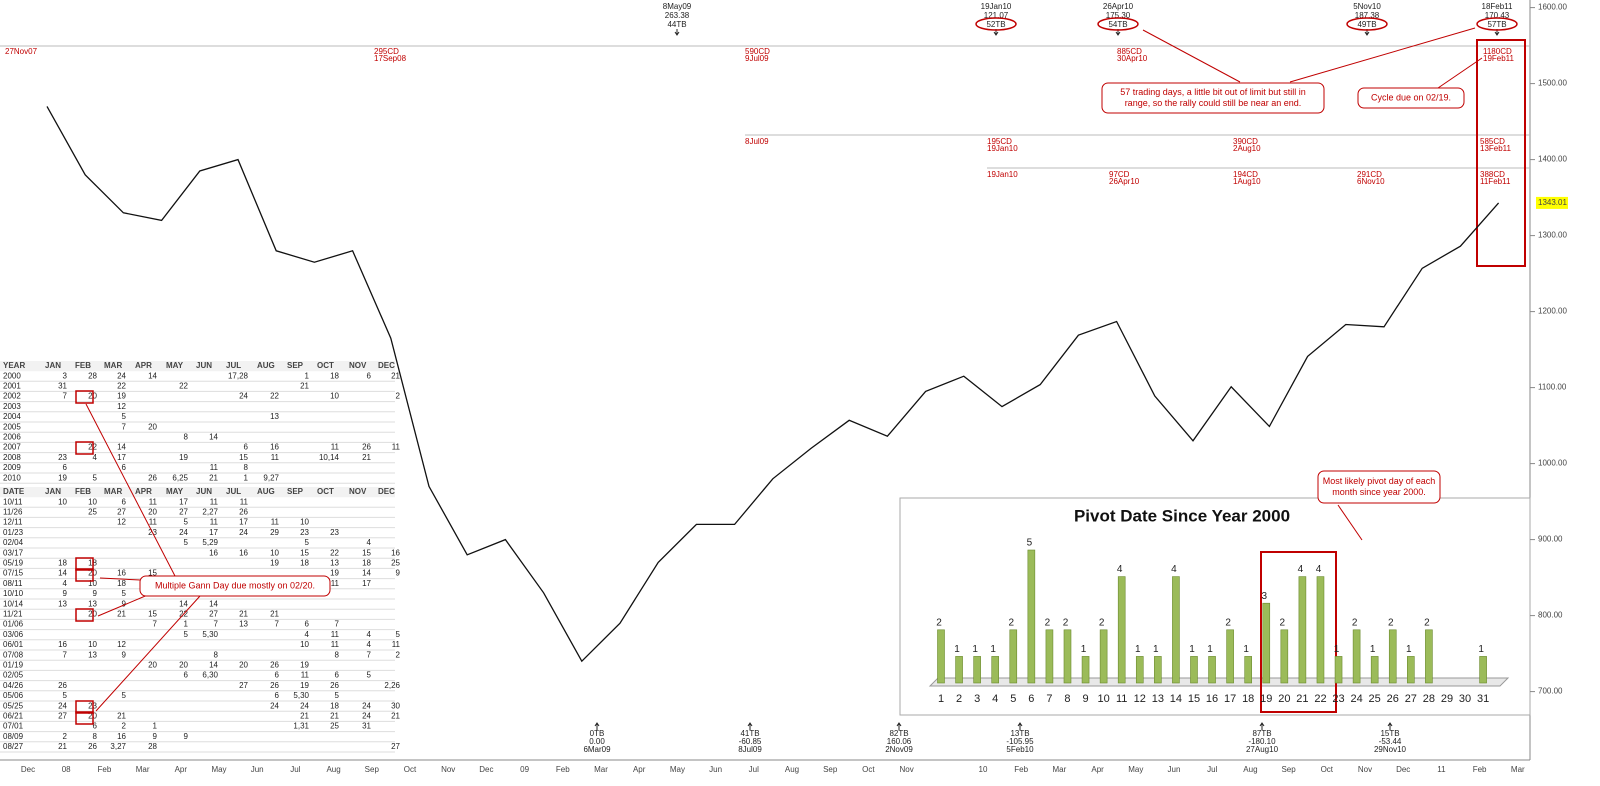 The height and width of the screenshot is (786, 1600). What do you see at coordinates (155, 736) in the screenshot?
I see `table-cell: 9` at bounding box center [155, 736].